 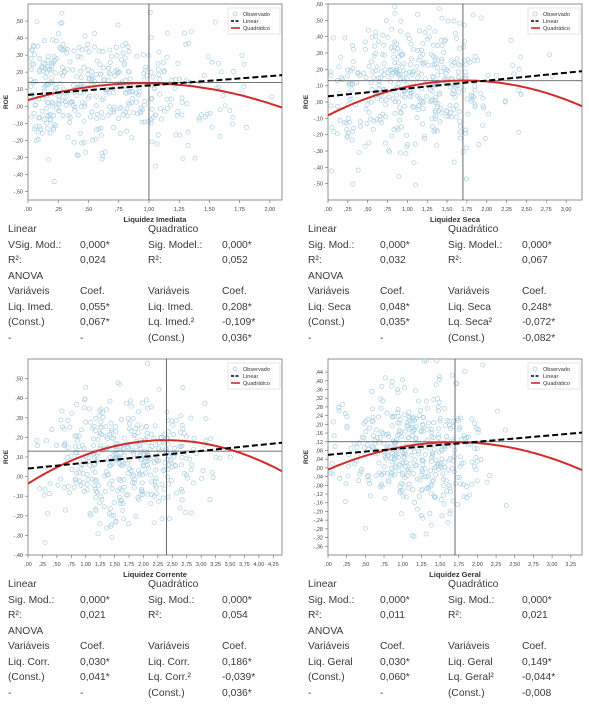 I want to click on y-tick-label: -,40, so click(x=318, y=168).